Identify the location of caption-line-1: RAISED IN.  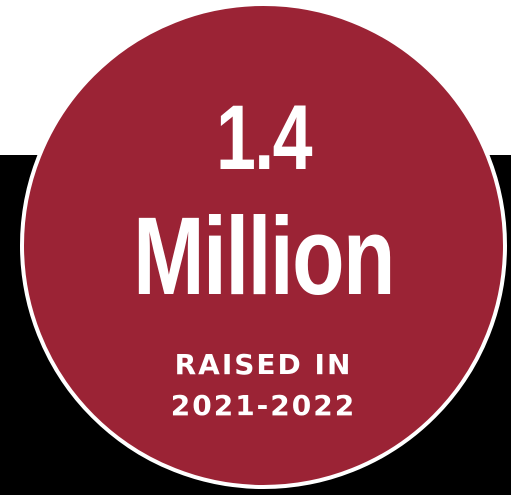
(263, 364).